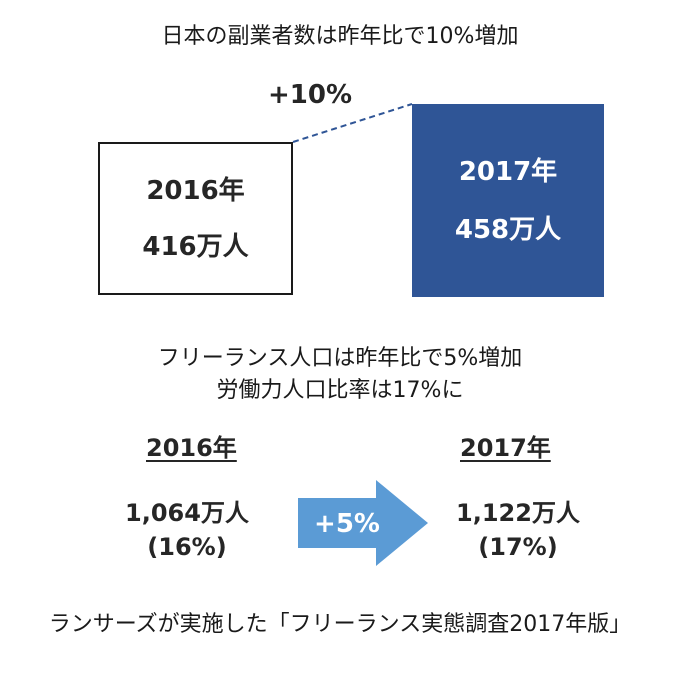  What do you see at coordinates (340, 390) in the screenshot?
I see `freelance-subtitle-line2: 労働力人口比率は17%に` at bounding box center [340, 390].